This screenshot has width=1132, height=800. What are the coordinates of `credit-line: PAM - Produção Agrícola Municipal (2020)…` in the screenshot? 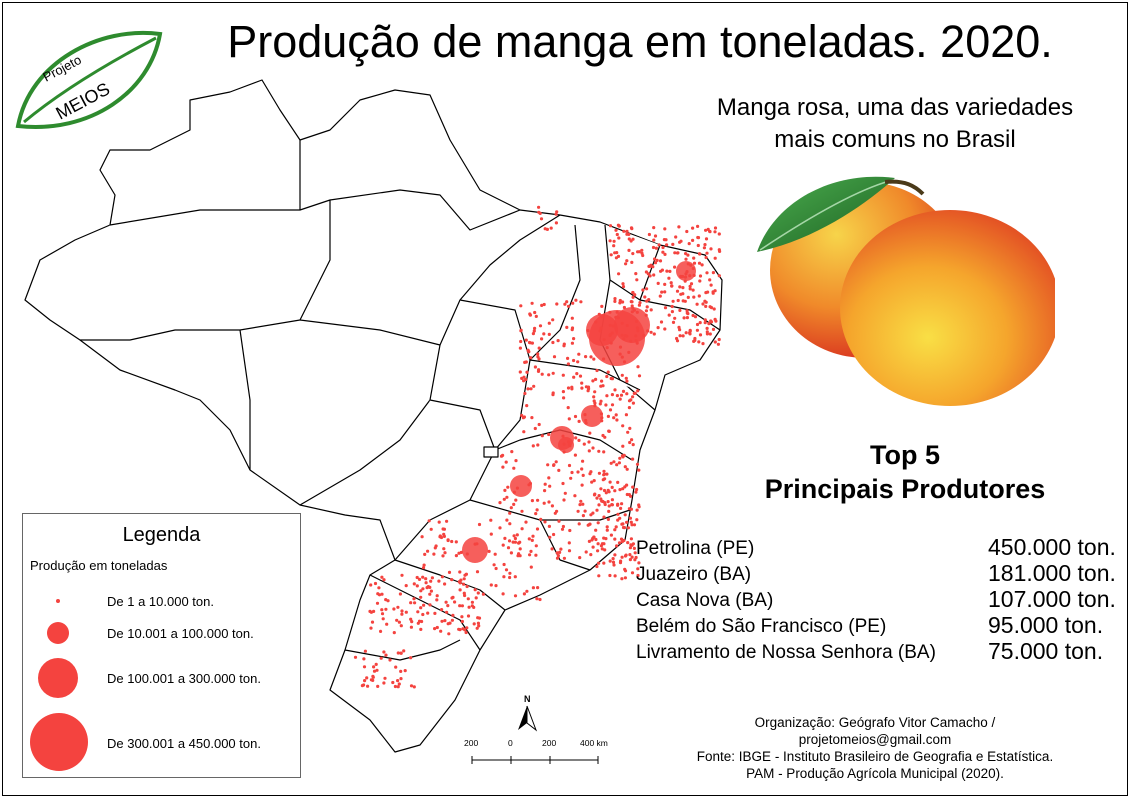 It's located at (875, 773).